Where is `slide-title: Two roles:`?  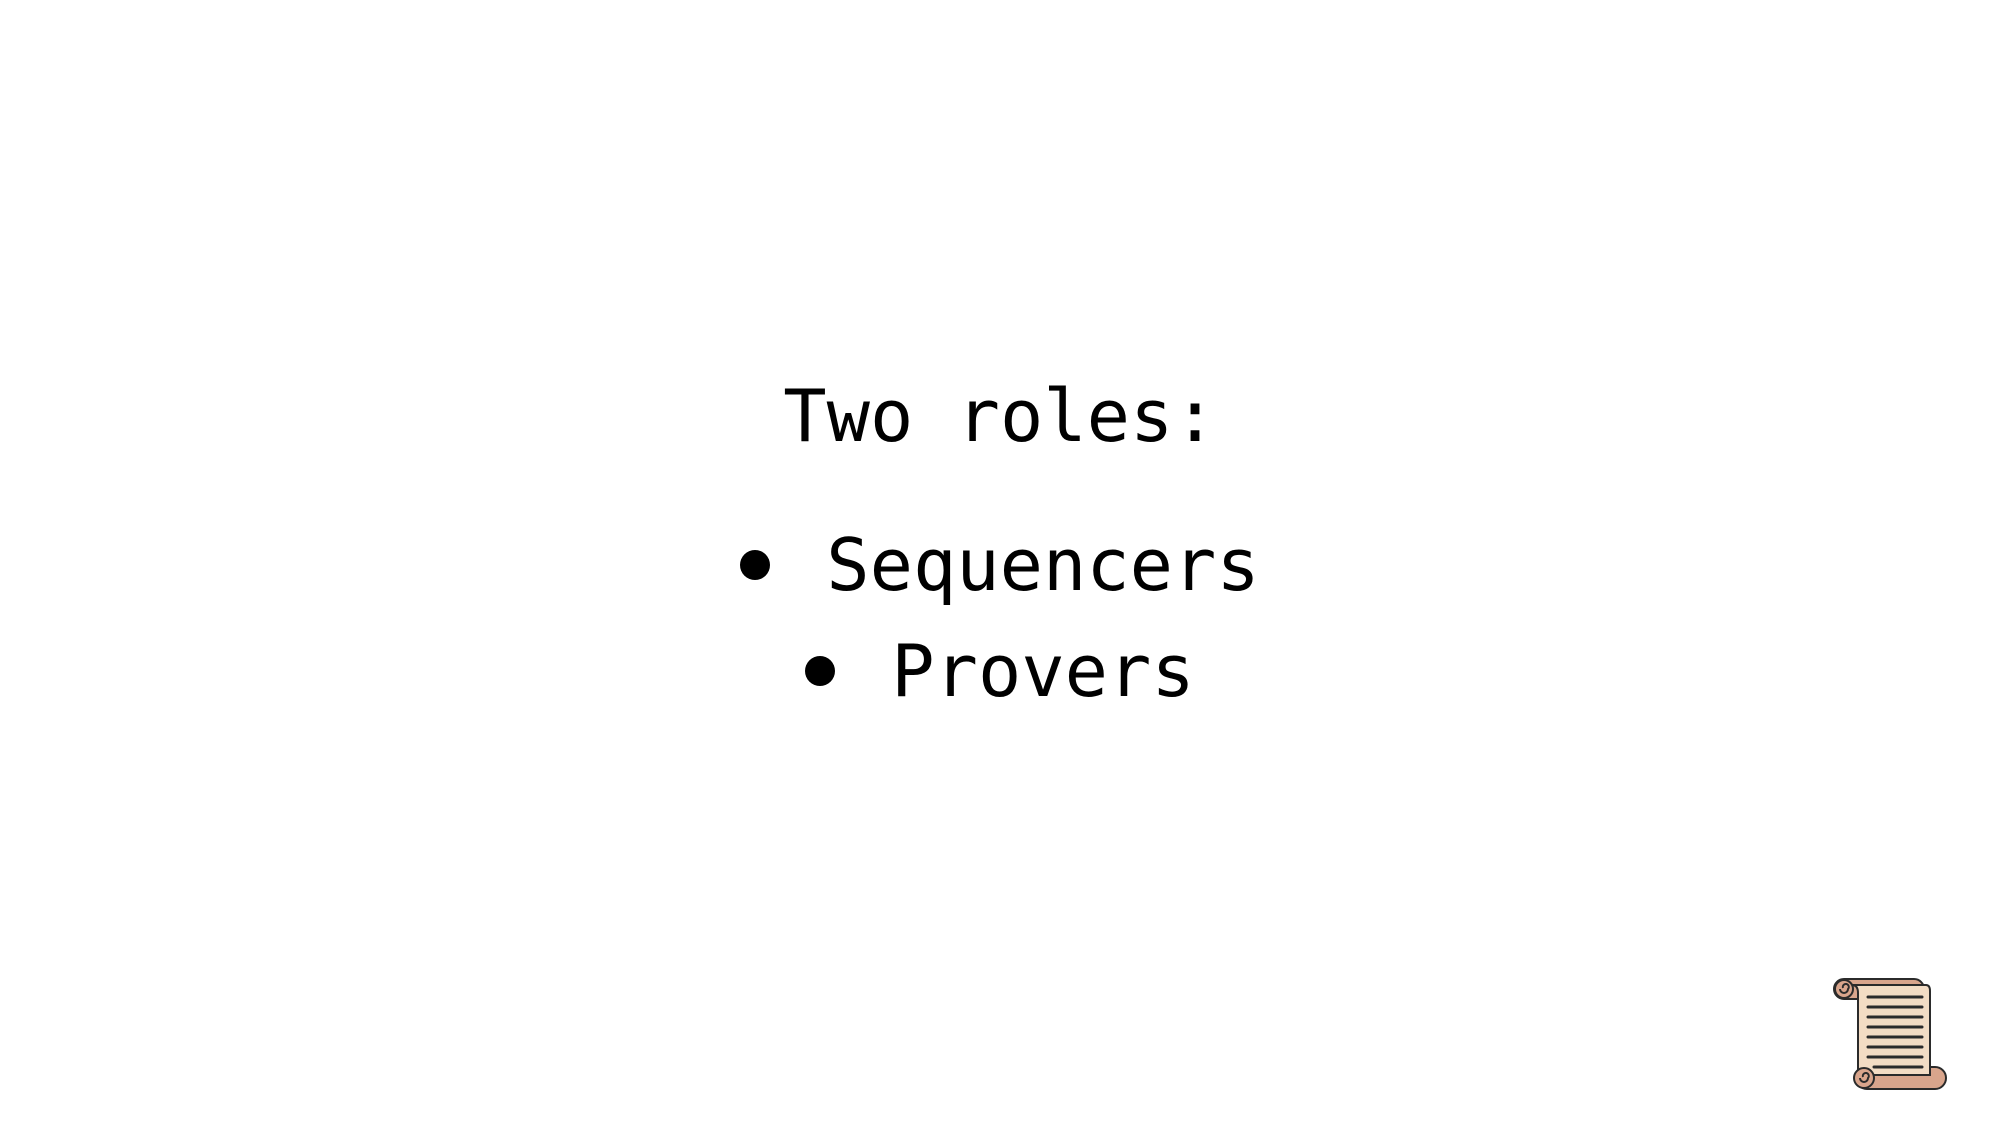
slide-title: Two roles: is located at coordinates (1000, 416).